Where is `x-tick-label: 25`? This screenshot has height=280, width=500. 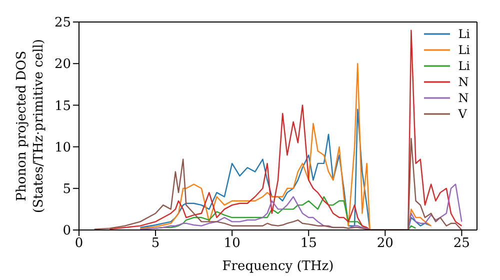 x-tick-label: 25 is located at coordinates (461, 244).